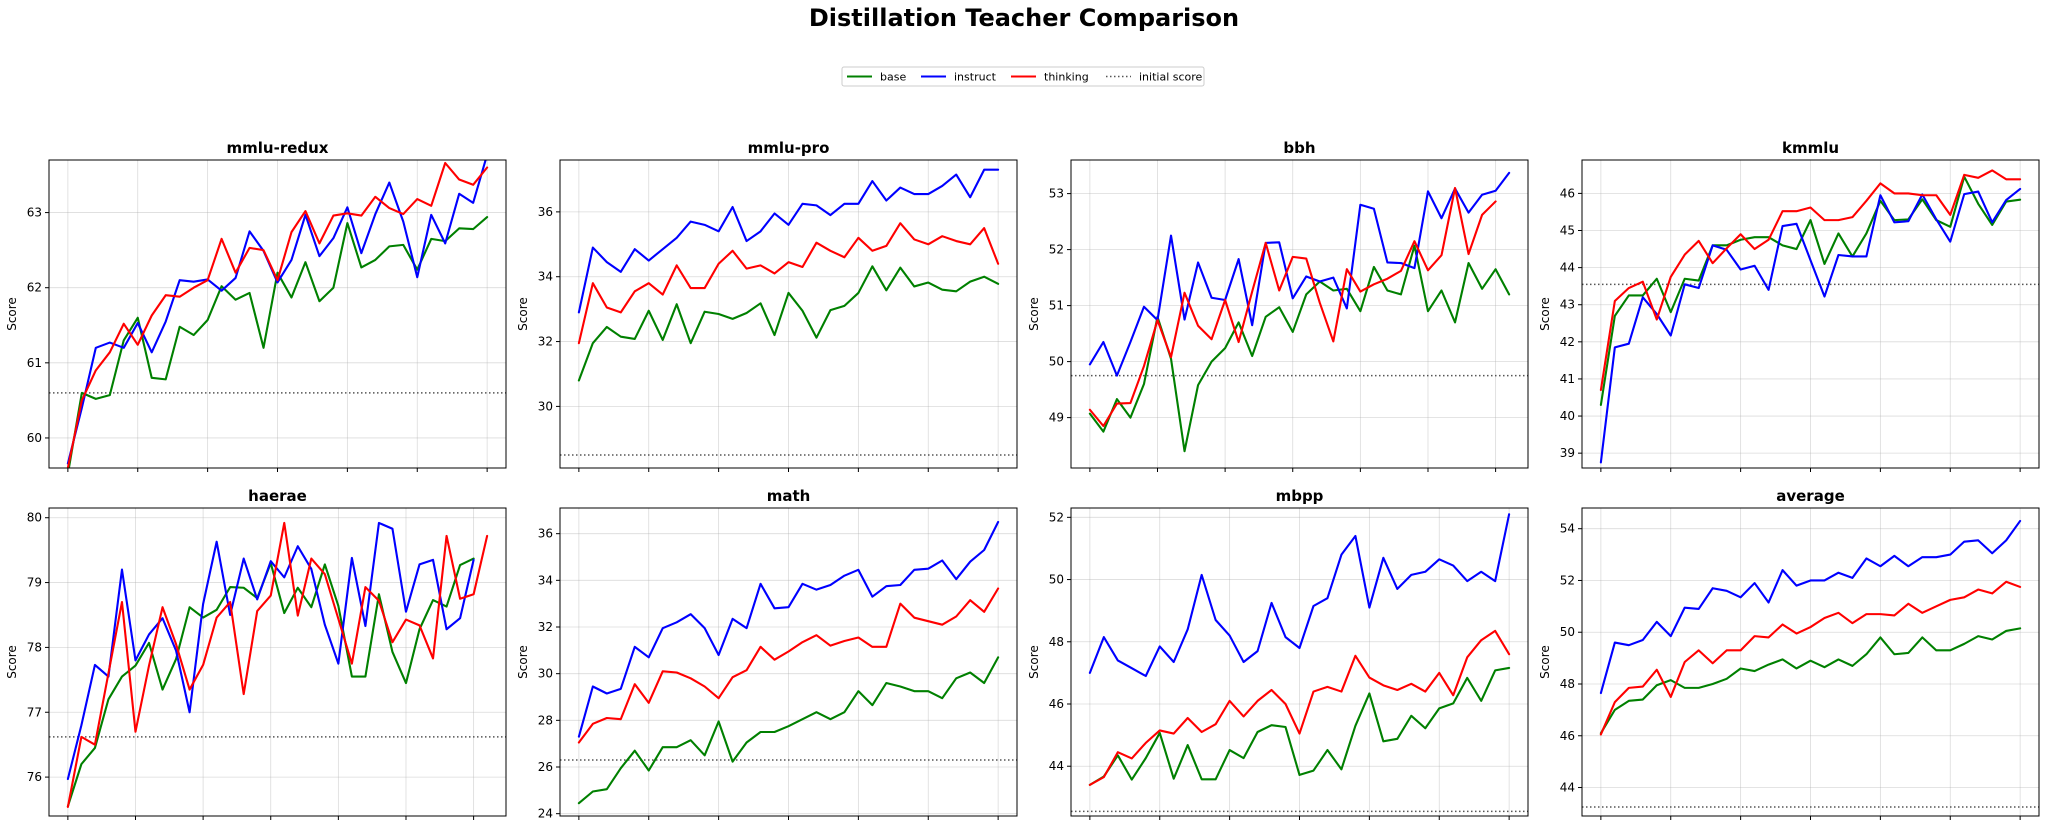 Image resolution: width=2048 pixels, height=830 pixels. I want to click on legend-label-1: instruct, so click(975, 77).